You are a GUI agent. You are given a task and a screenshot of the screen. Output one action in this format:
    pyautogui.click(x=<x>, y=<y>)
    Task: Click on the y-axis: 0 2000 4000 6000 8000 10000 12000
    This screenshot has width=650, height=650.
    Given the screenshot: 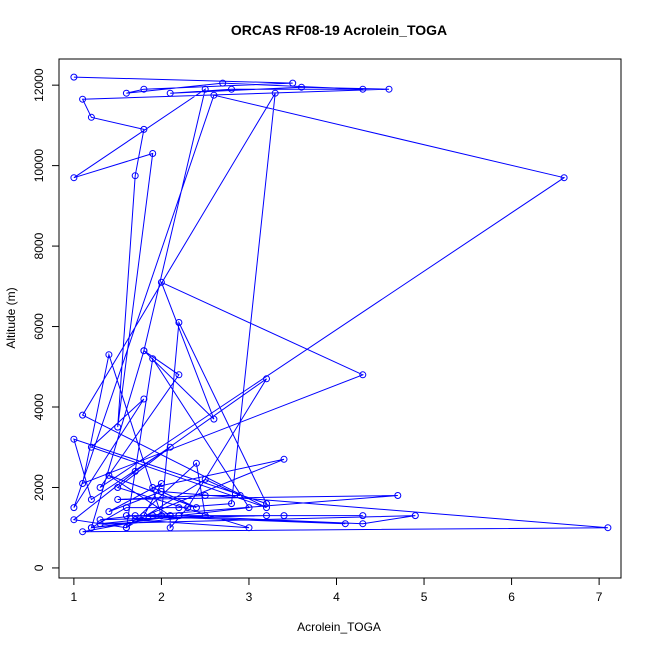 What is the action you would take?
    pyautogui.click(x=46, y=319)
    